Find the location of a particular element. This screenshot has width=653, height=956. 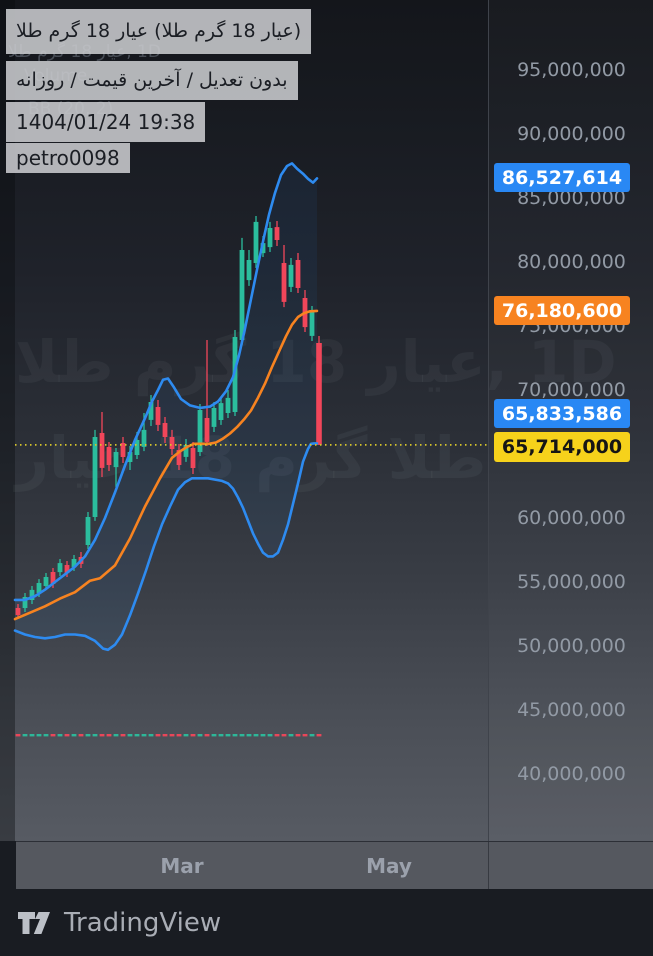

tradingview-logo-link: TradingView is located at coordinates (118, 923).